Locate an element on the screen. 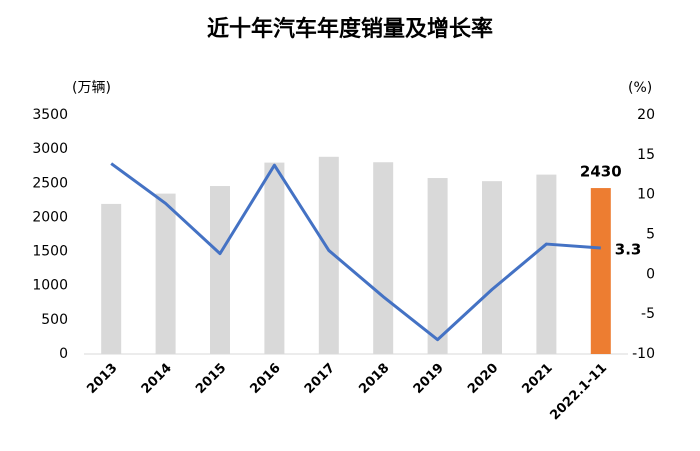  x-tick-label: 2017 is located at coordinates (320, 379).